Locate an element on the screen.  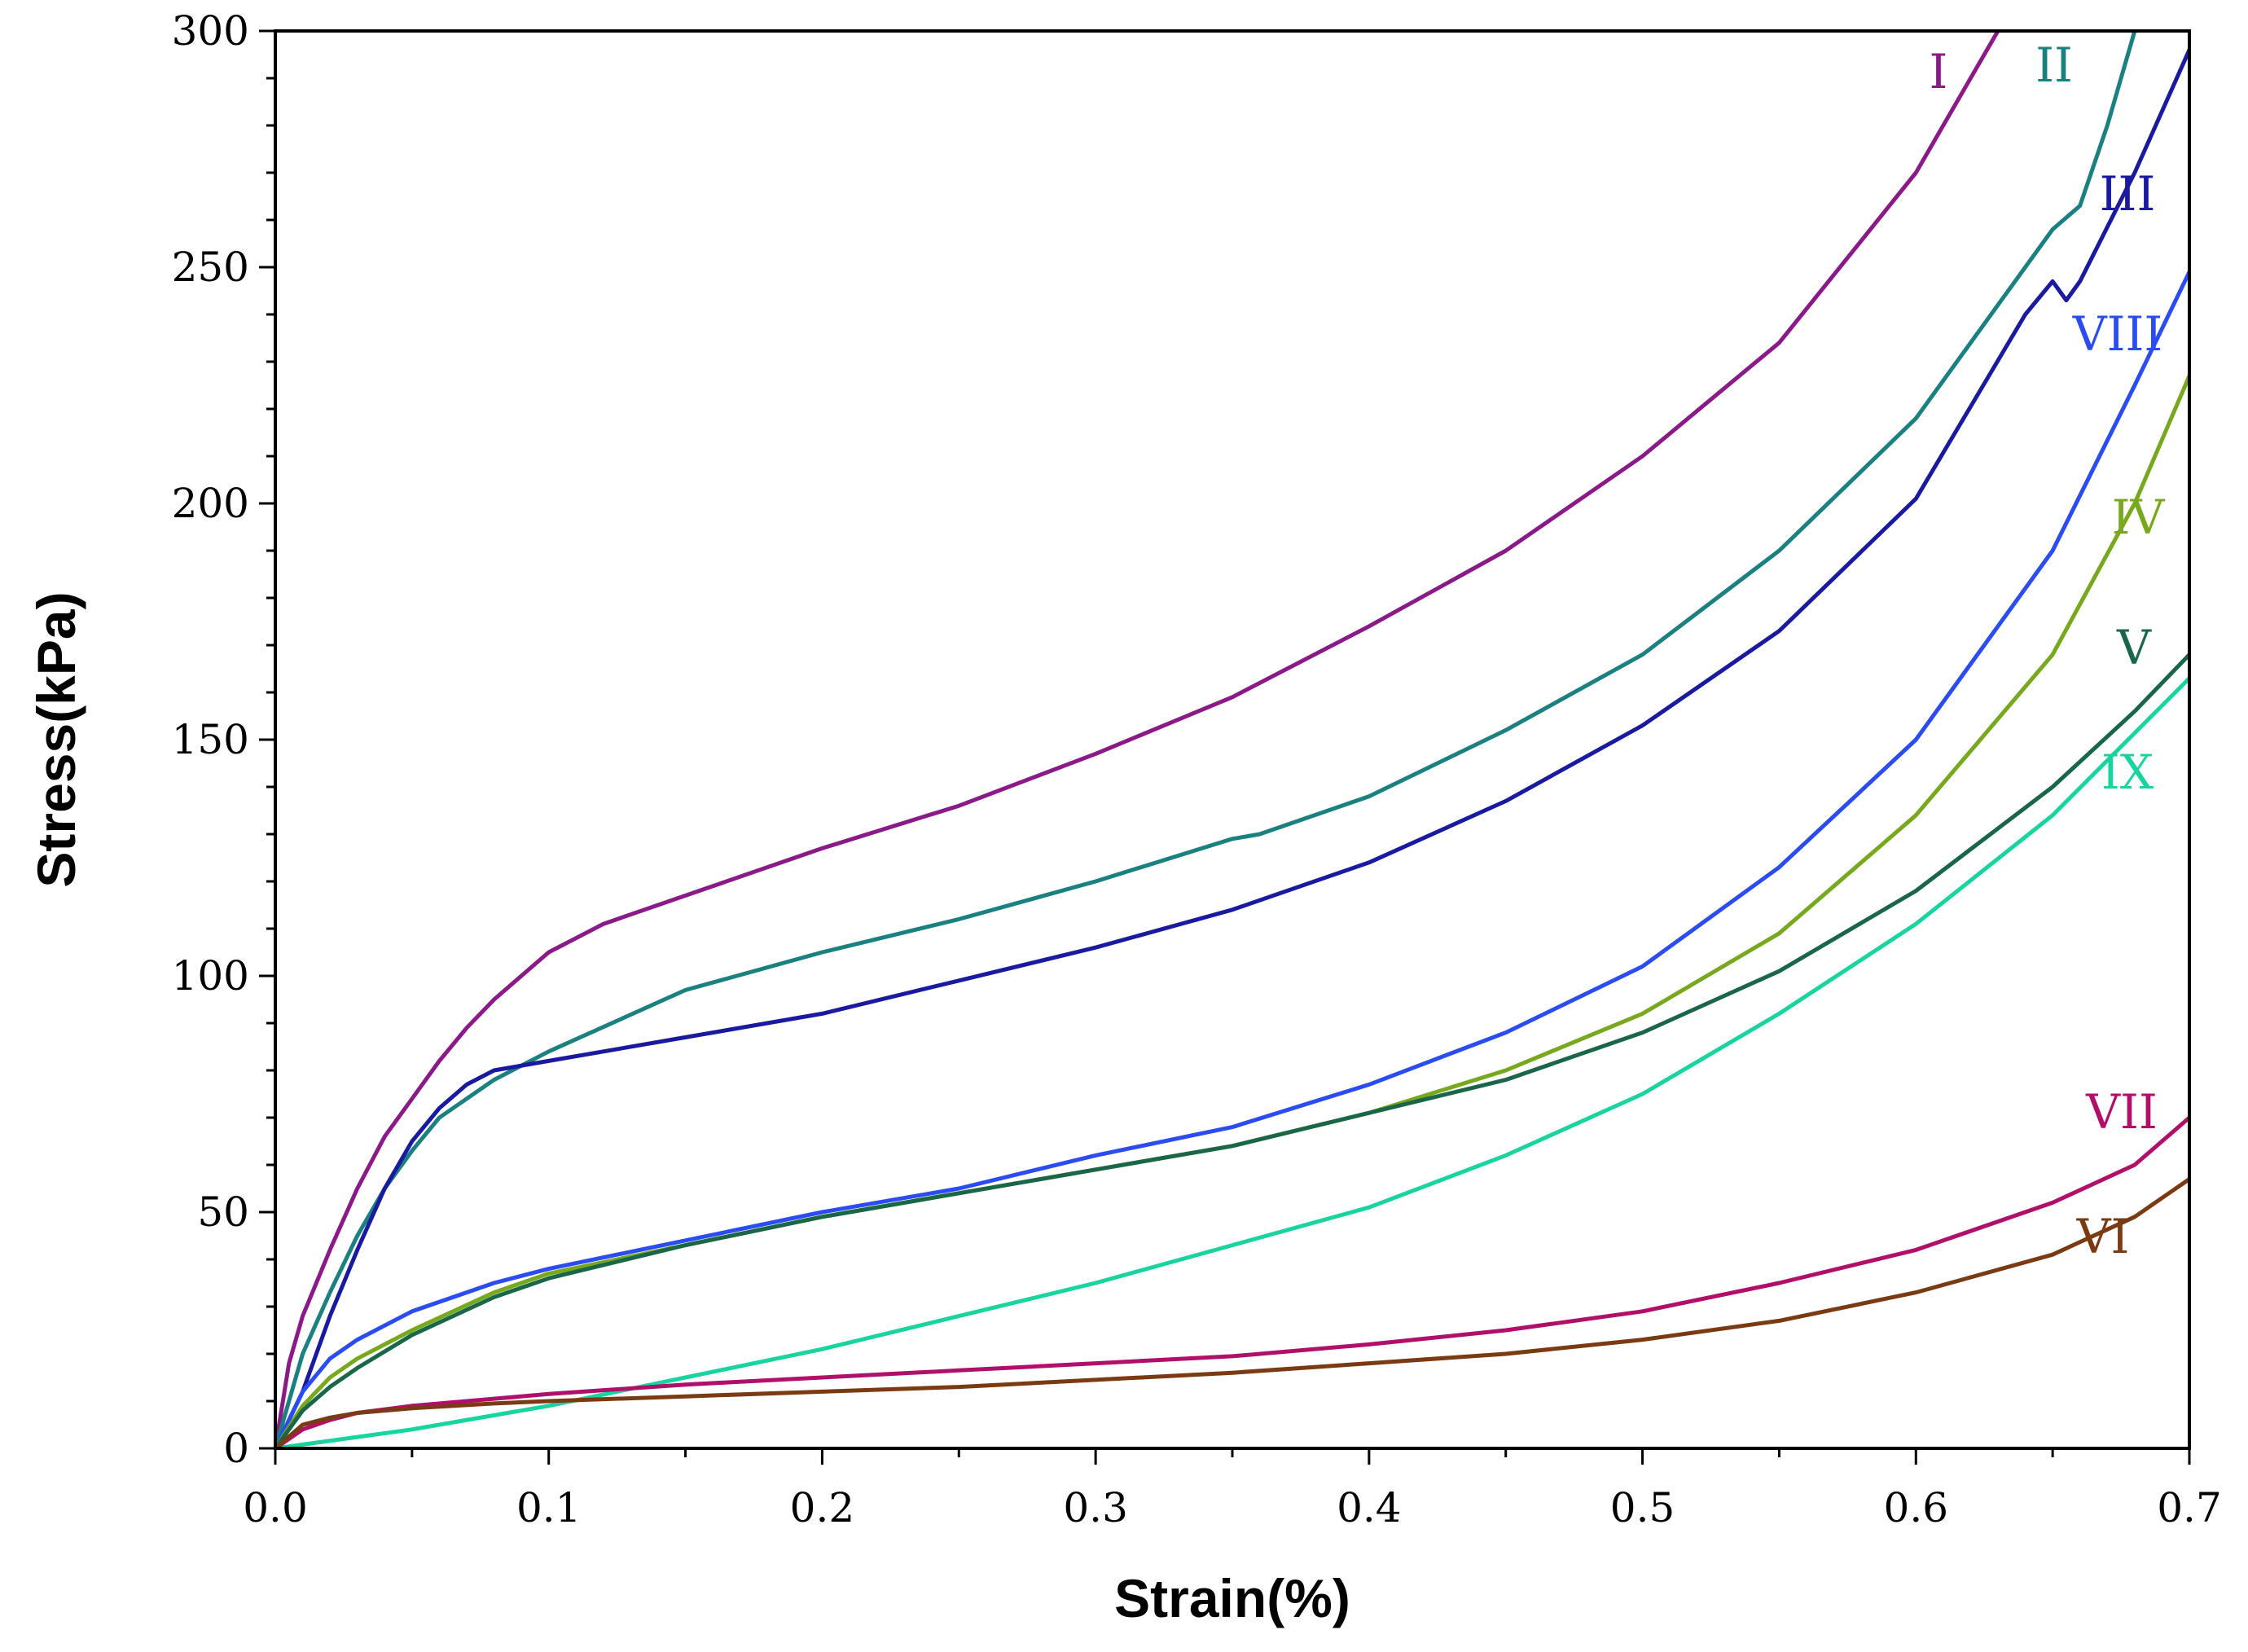
y-tick-label: 250 is located at coordinates (210, 267).